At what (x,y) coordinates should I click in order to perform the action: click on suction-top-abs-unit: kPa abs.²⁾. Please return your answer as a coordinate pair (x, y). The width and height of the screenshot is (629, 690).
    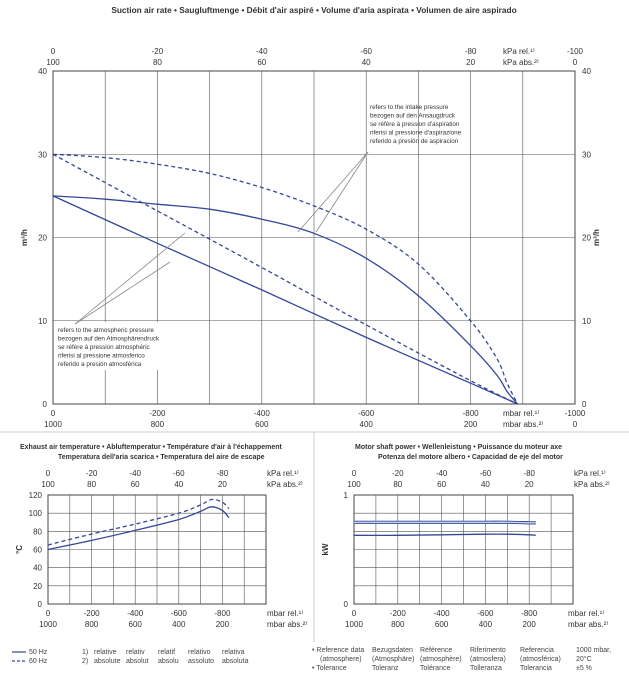
    Looking at the image, I should click on (521, 62).